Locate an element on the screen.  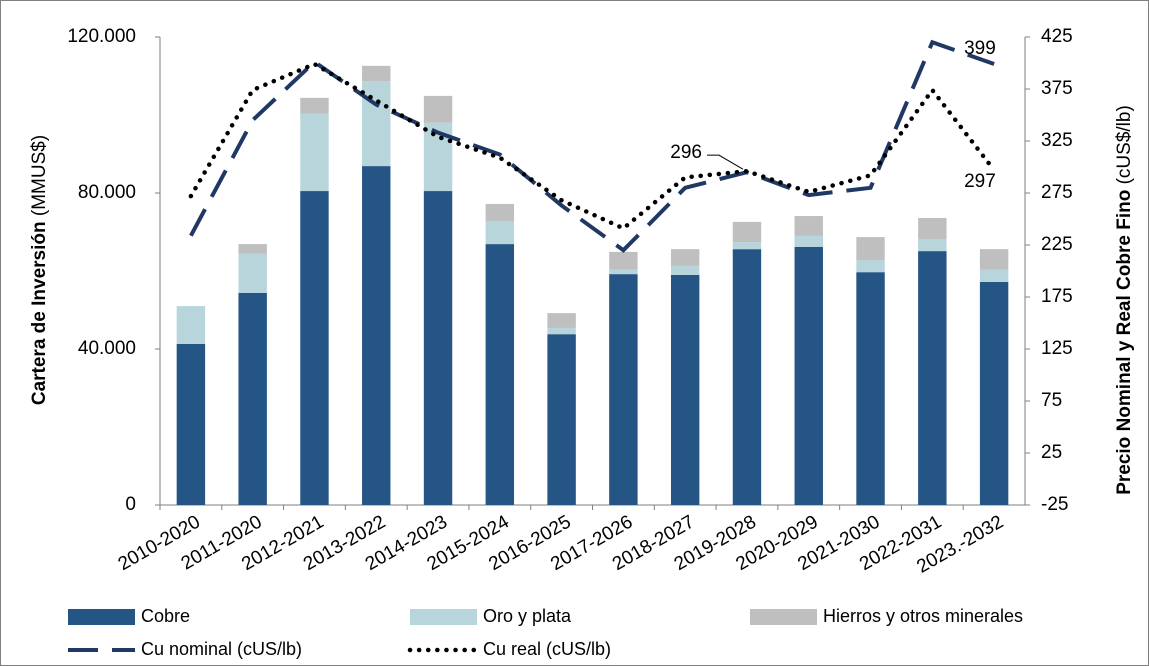
legend-label: Cu real (cUS/lb) is located at coordinates (547, 649).